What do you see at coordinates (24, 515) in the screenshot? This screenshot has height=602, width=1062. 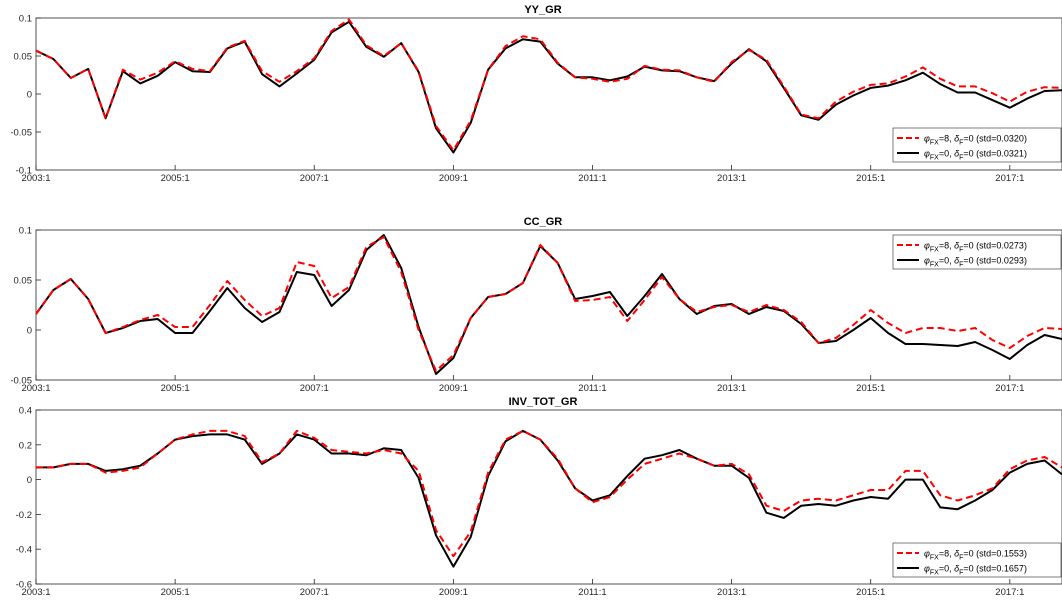 I see `y-tick-label: -0.2` at bounding box center [24, 515].